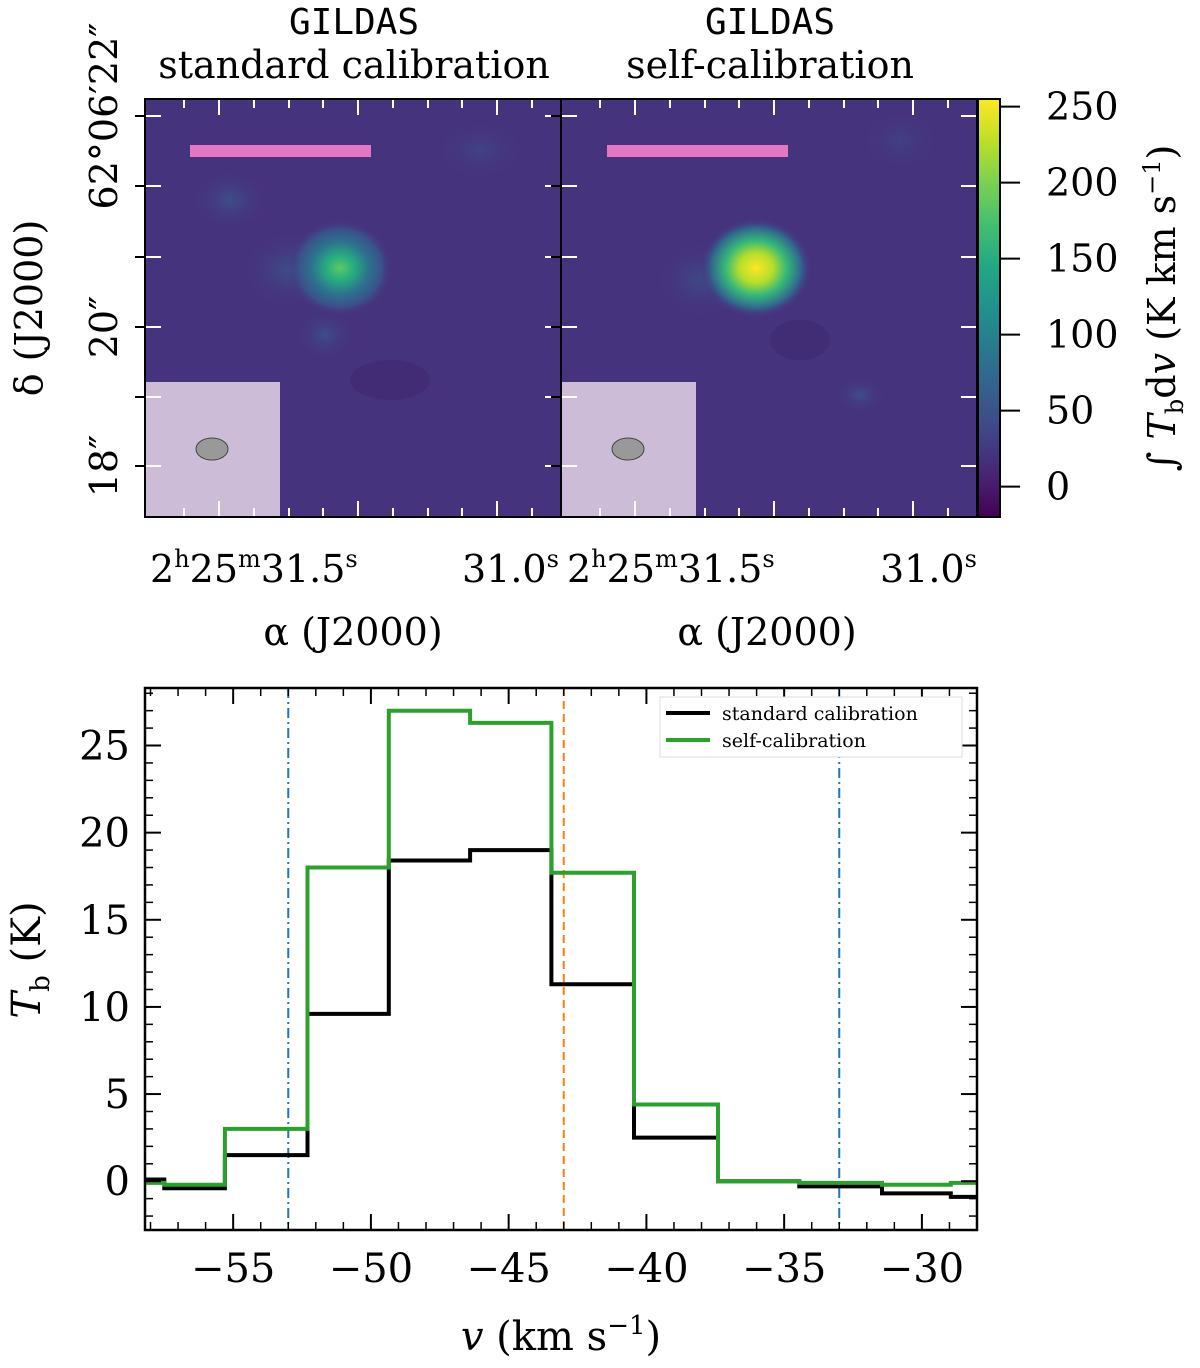  I want to click on map-x-axis-label-2: α (J2000), so click(766, 632).